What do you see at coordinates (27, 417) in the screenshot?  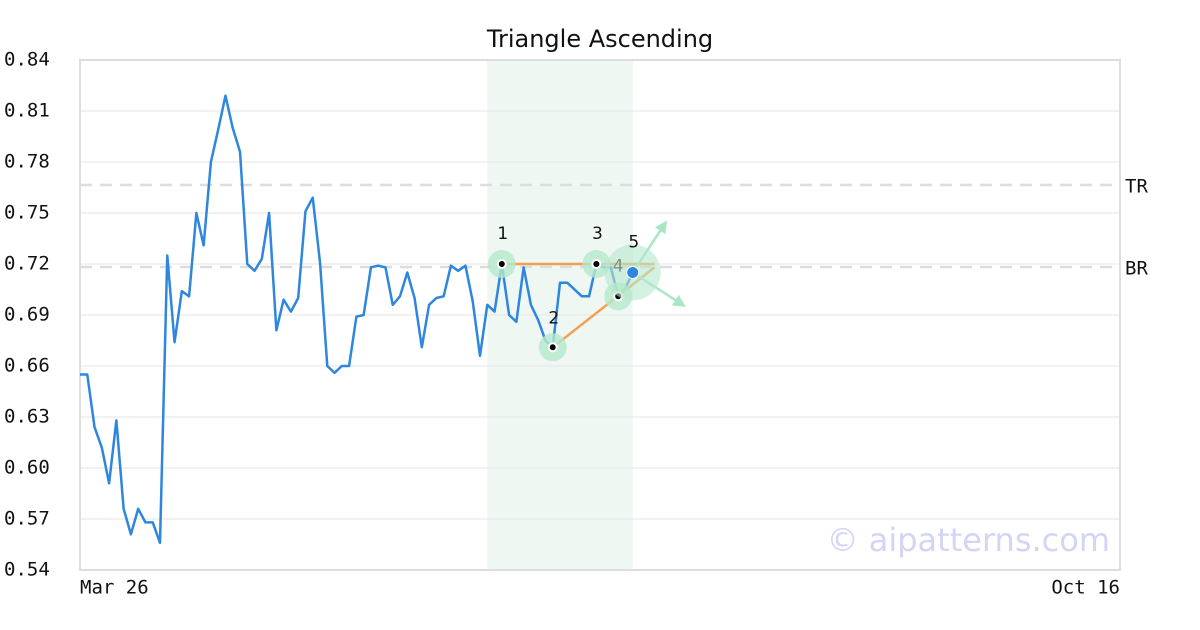 I see `y-tick-label: 0.63` at bounding box center [27, 417].